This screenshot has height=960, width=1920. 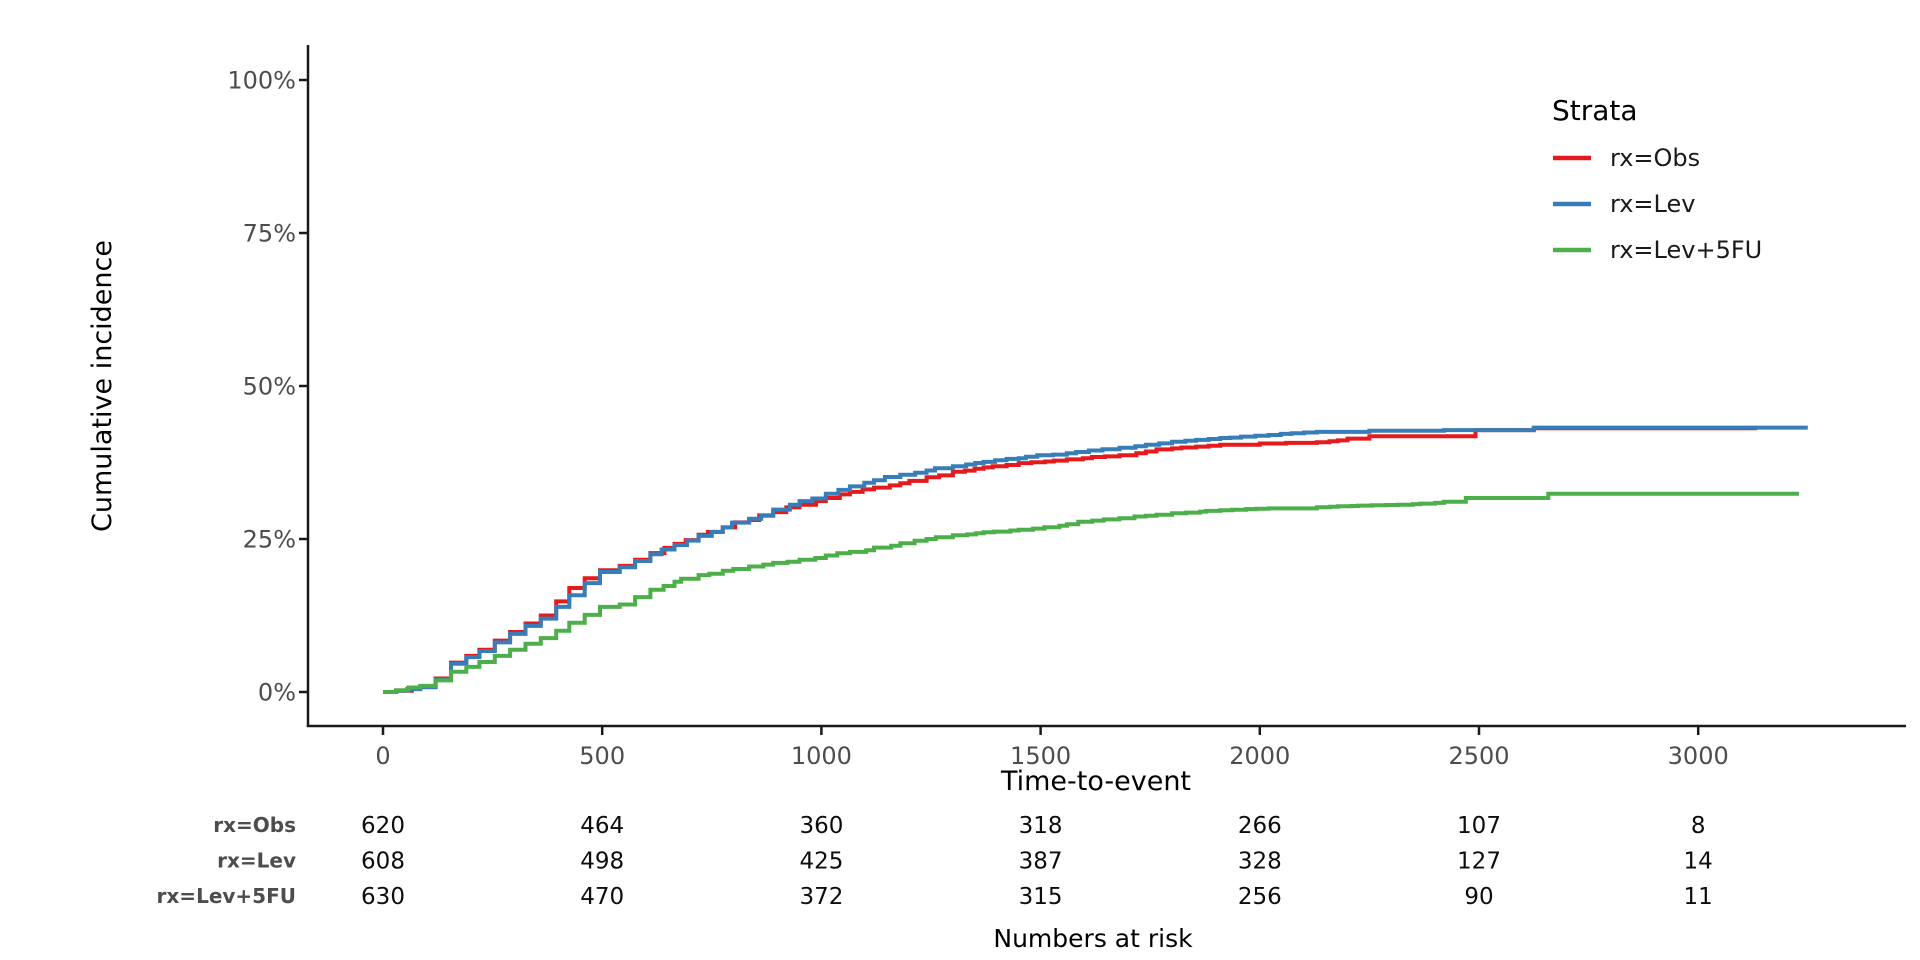 What do you see at coordinates (602, 897) in the screenshot?
I see `risk-count: 470` at bounding box center [602, 897].